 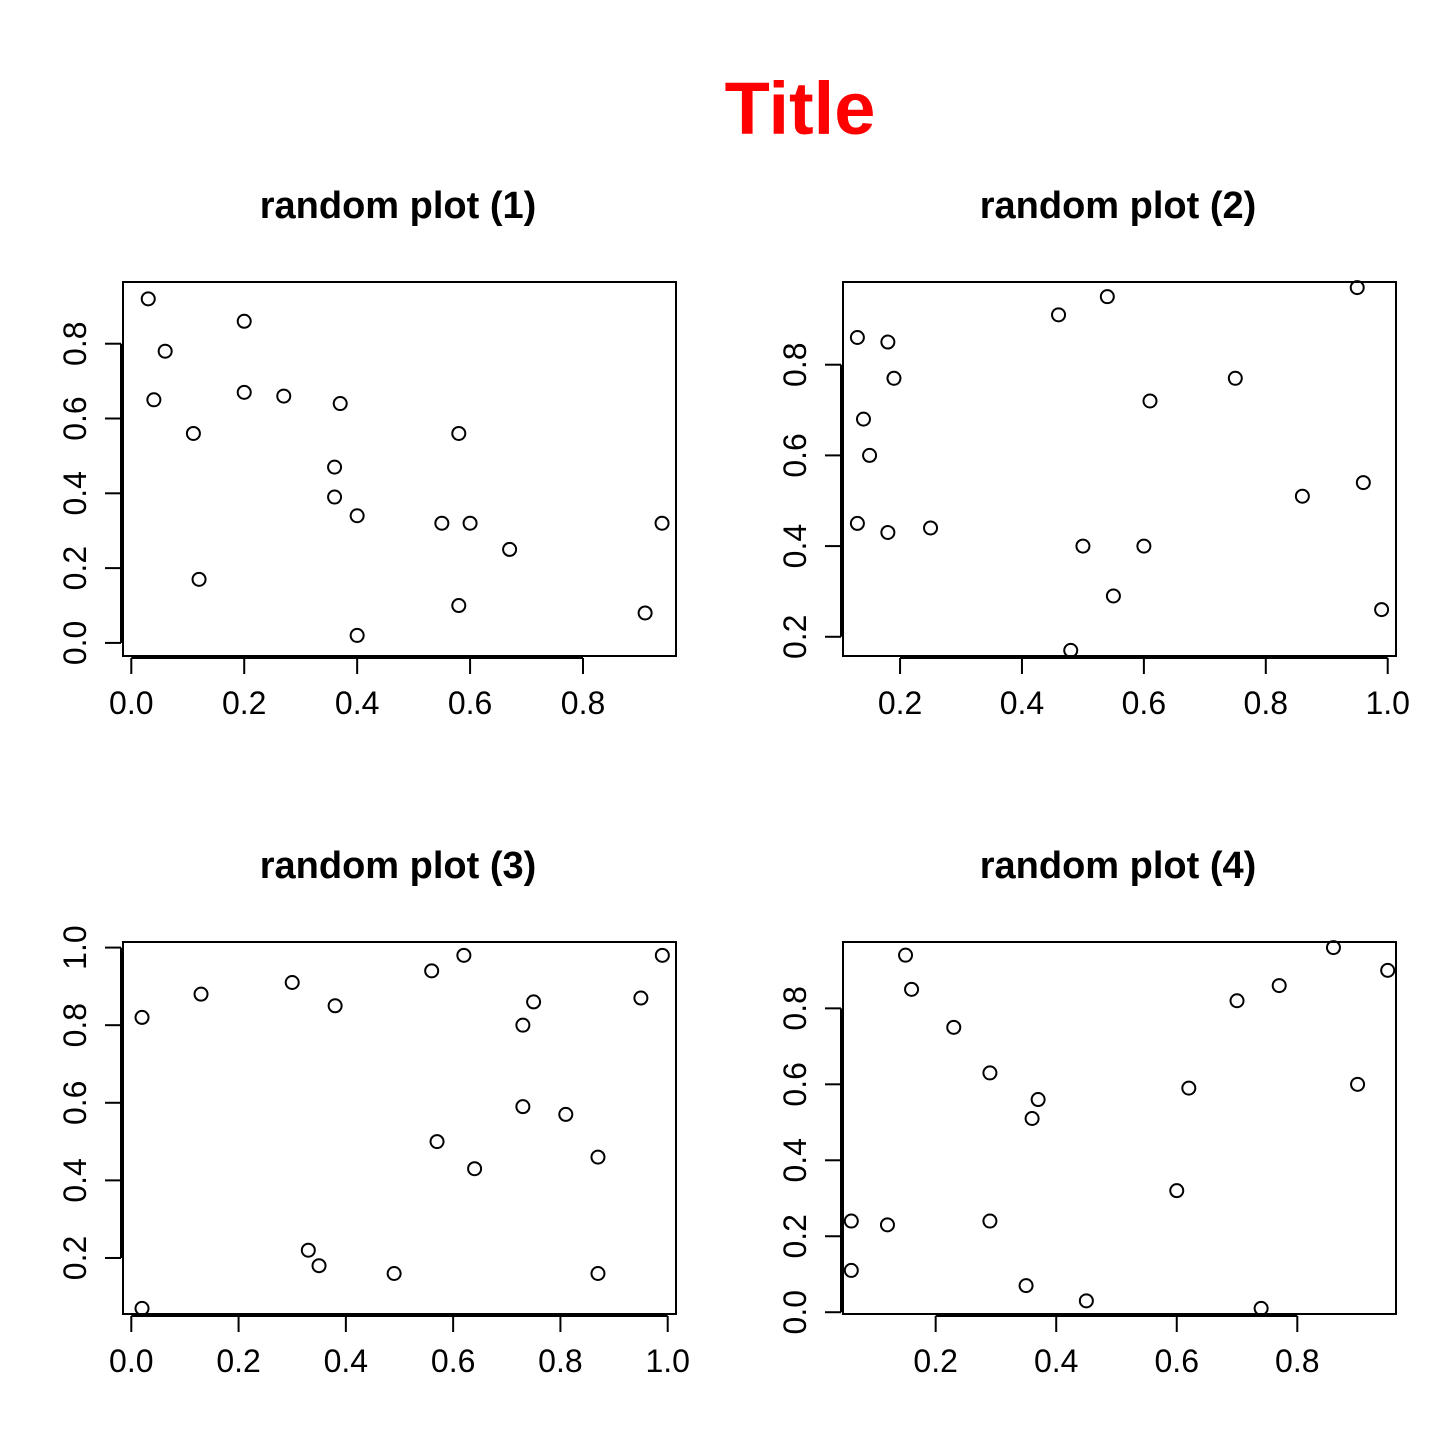 What do you see at coordinates (1118, 866) in the screenshot?
I see `panel-title: random plot (4)` at bounding box center [1118, 866].